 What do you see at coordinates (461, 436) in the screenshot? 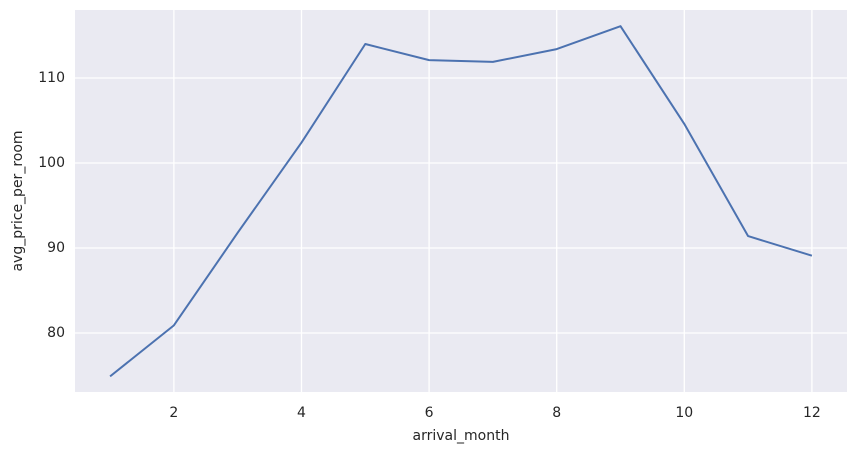
I see `x-axis-label: arrival_month` at bounding box center [461, 436].